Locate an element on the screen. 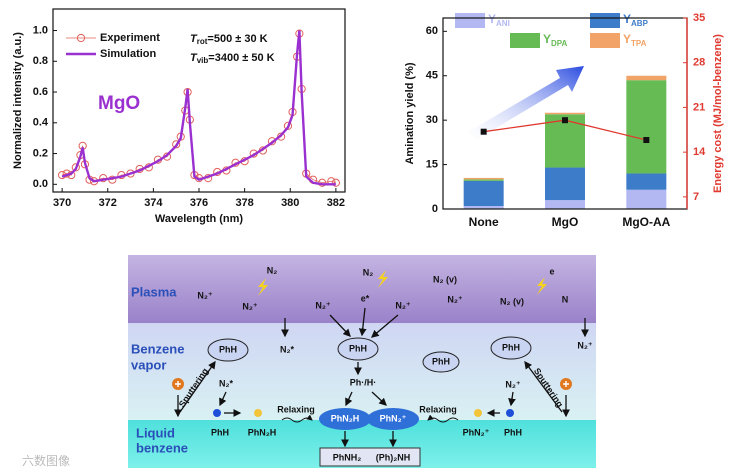  legend-sub: ANI is located at coordinates (503, 23).